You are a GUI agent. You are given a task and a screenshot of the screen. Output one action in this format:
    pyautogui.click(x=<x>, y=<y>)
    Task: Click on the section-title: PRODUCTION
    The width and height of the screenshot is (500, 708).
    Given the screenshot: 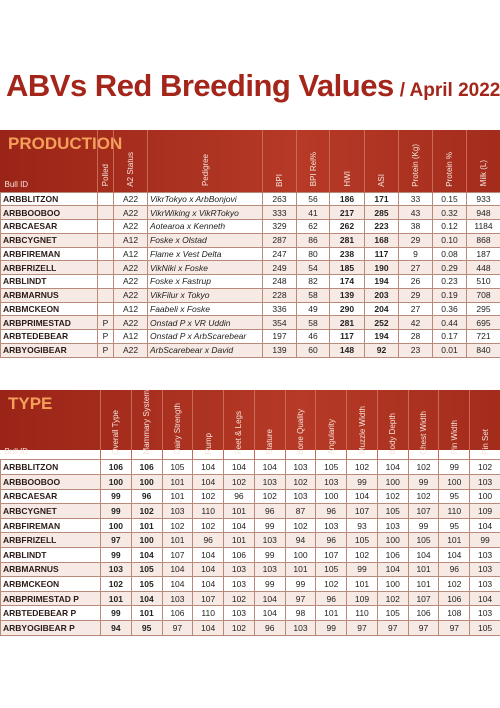 What is the action you would take?
    pyautogui.click(x=65, y=143)
    